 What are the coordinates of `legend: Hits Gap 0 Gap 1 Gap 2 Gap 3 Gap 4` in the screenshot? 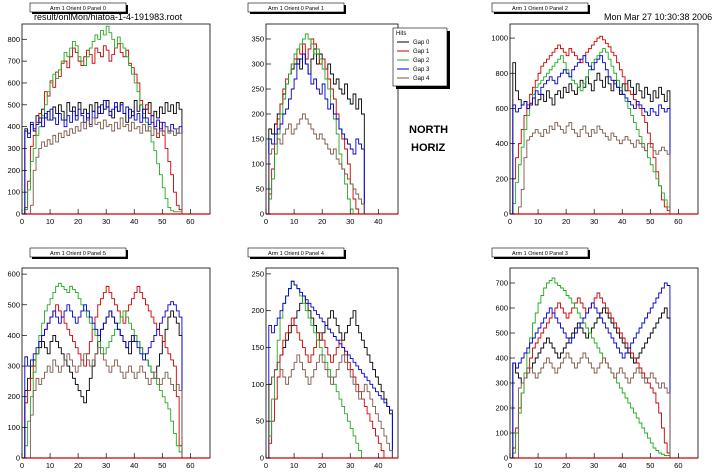 It's located at (421, 58).